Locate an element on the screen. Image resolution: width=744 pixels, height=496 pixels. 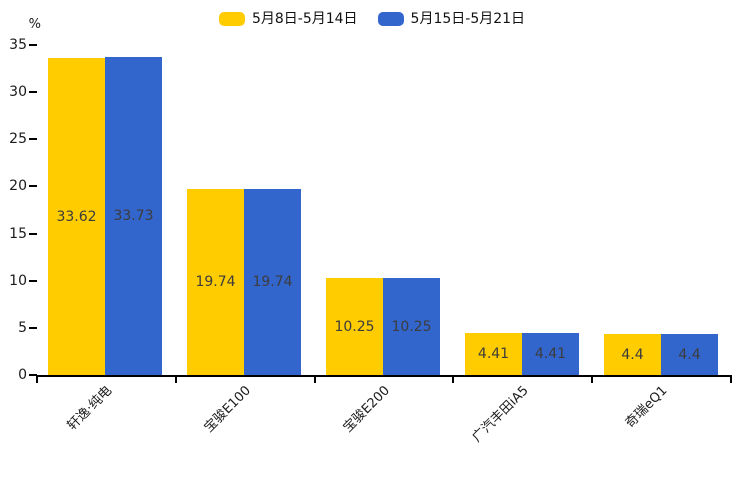
legend-label-week1: 5月8日-5月14日 is located at coordinates (304, 19).